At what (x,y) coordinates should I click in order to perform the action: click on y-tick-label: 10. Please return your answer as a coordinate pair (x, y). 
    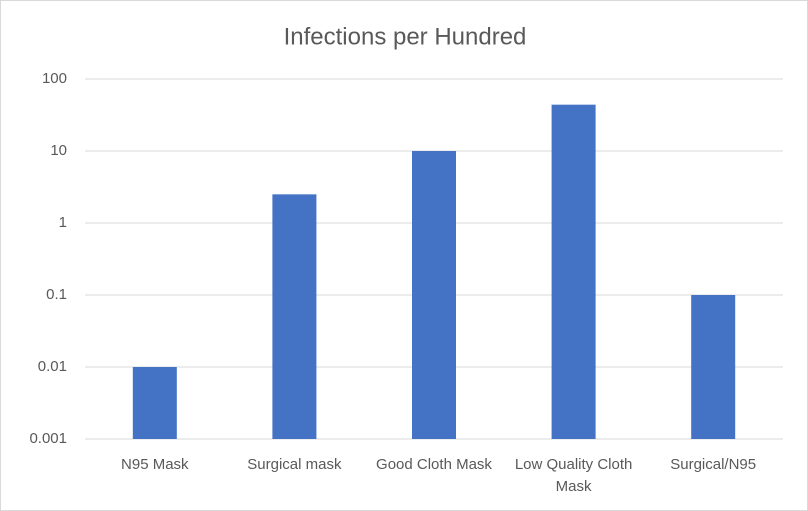
    Looking at the image, I should click on (58, 150).